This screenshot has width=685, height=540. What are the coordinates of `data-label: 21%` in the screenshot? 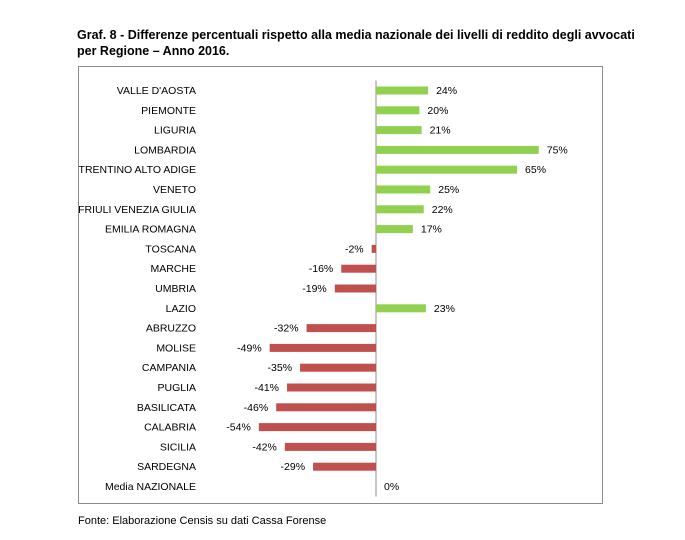 It's located at (440, 131).